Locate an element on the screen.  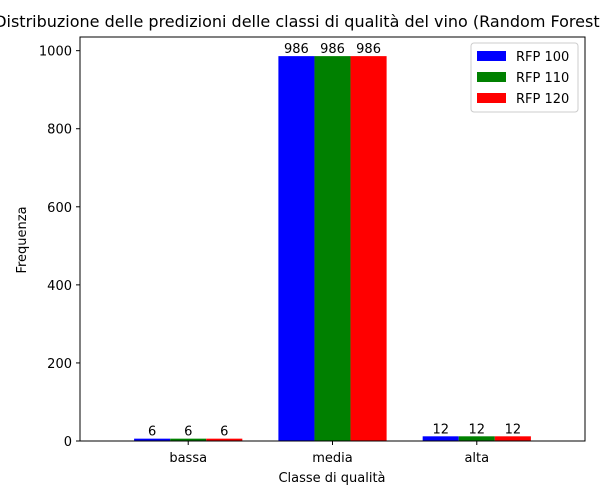
y-tick-label: 800 is located at coordinates (59, 130).